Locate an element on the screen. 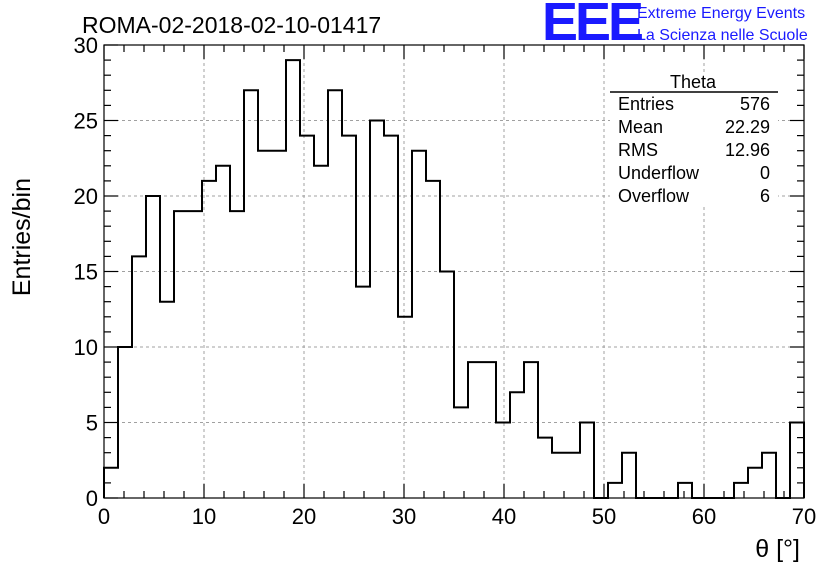  stats-row-label: Underflow is located at coordinates (659, 173).